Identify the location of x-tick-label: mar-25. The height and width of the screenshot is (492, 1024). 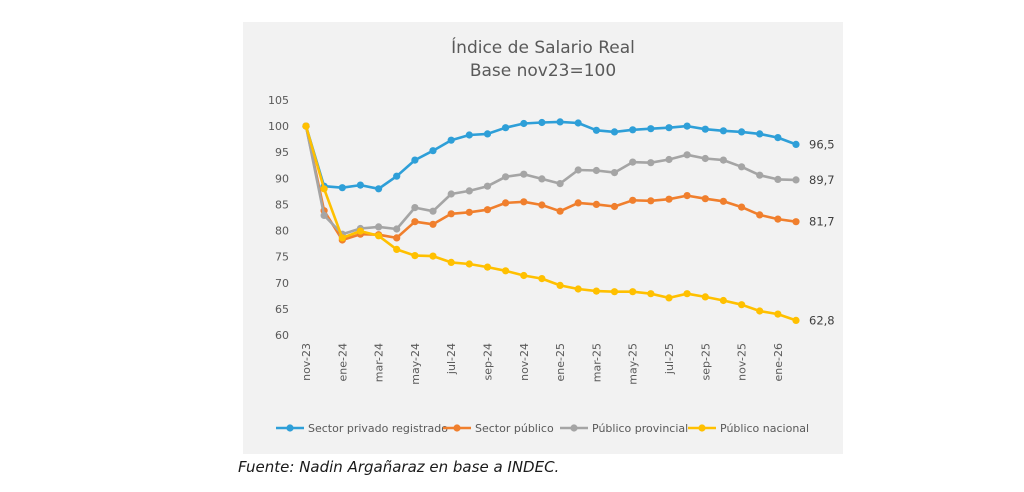
(596, 362).